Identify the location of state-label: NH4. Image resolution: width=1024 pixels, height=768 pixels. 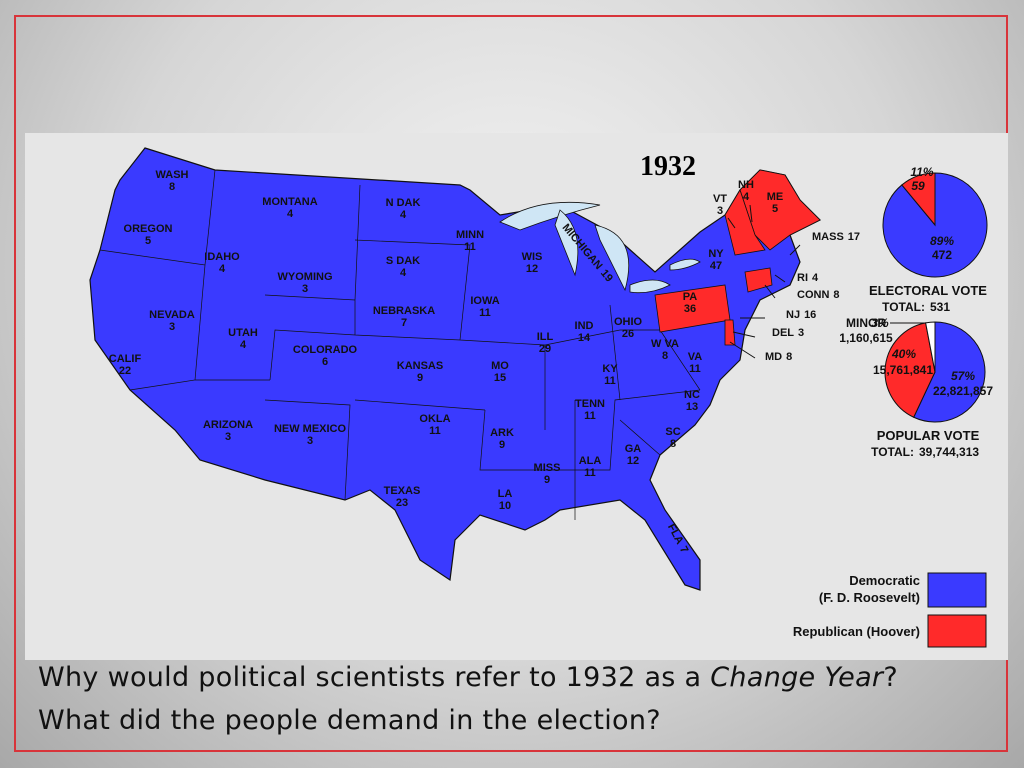
(746, 191).